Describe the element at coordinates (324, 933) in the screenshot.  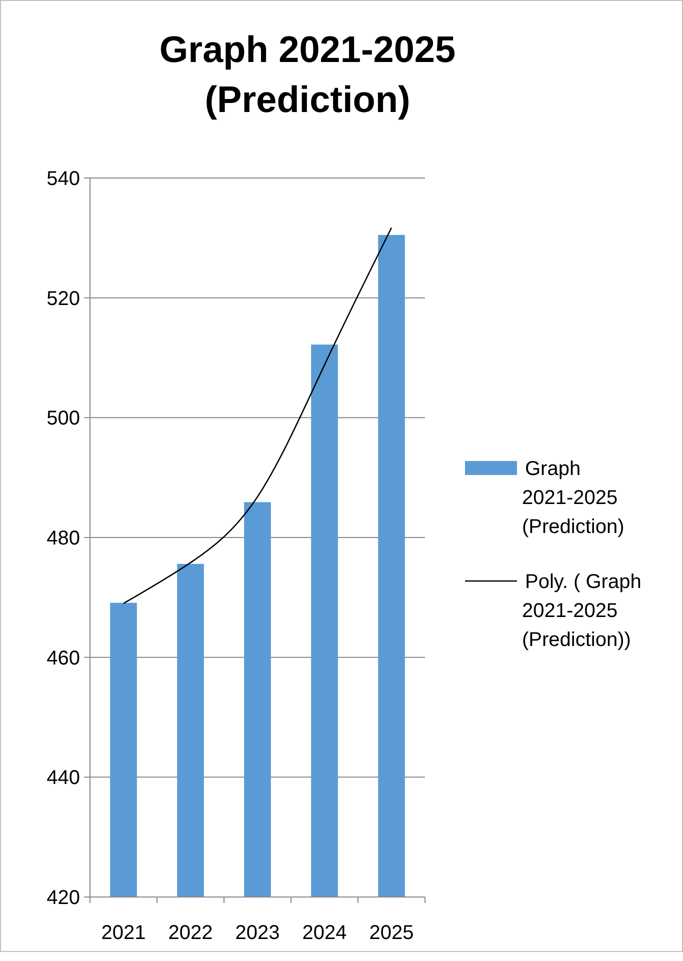
I see `x-tick-label: 2024` at that location.